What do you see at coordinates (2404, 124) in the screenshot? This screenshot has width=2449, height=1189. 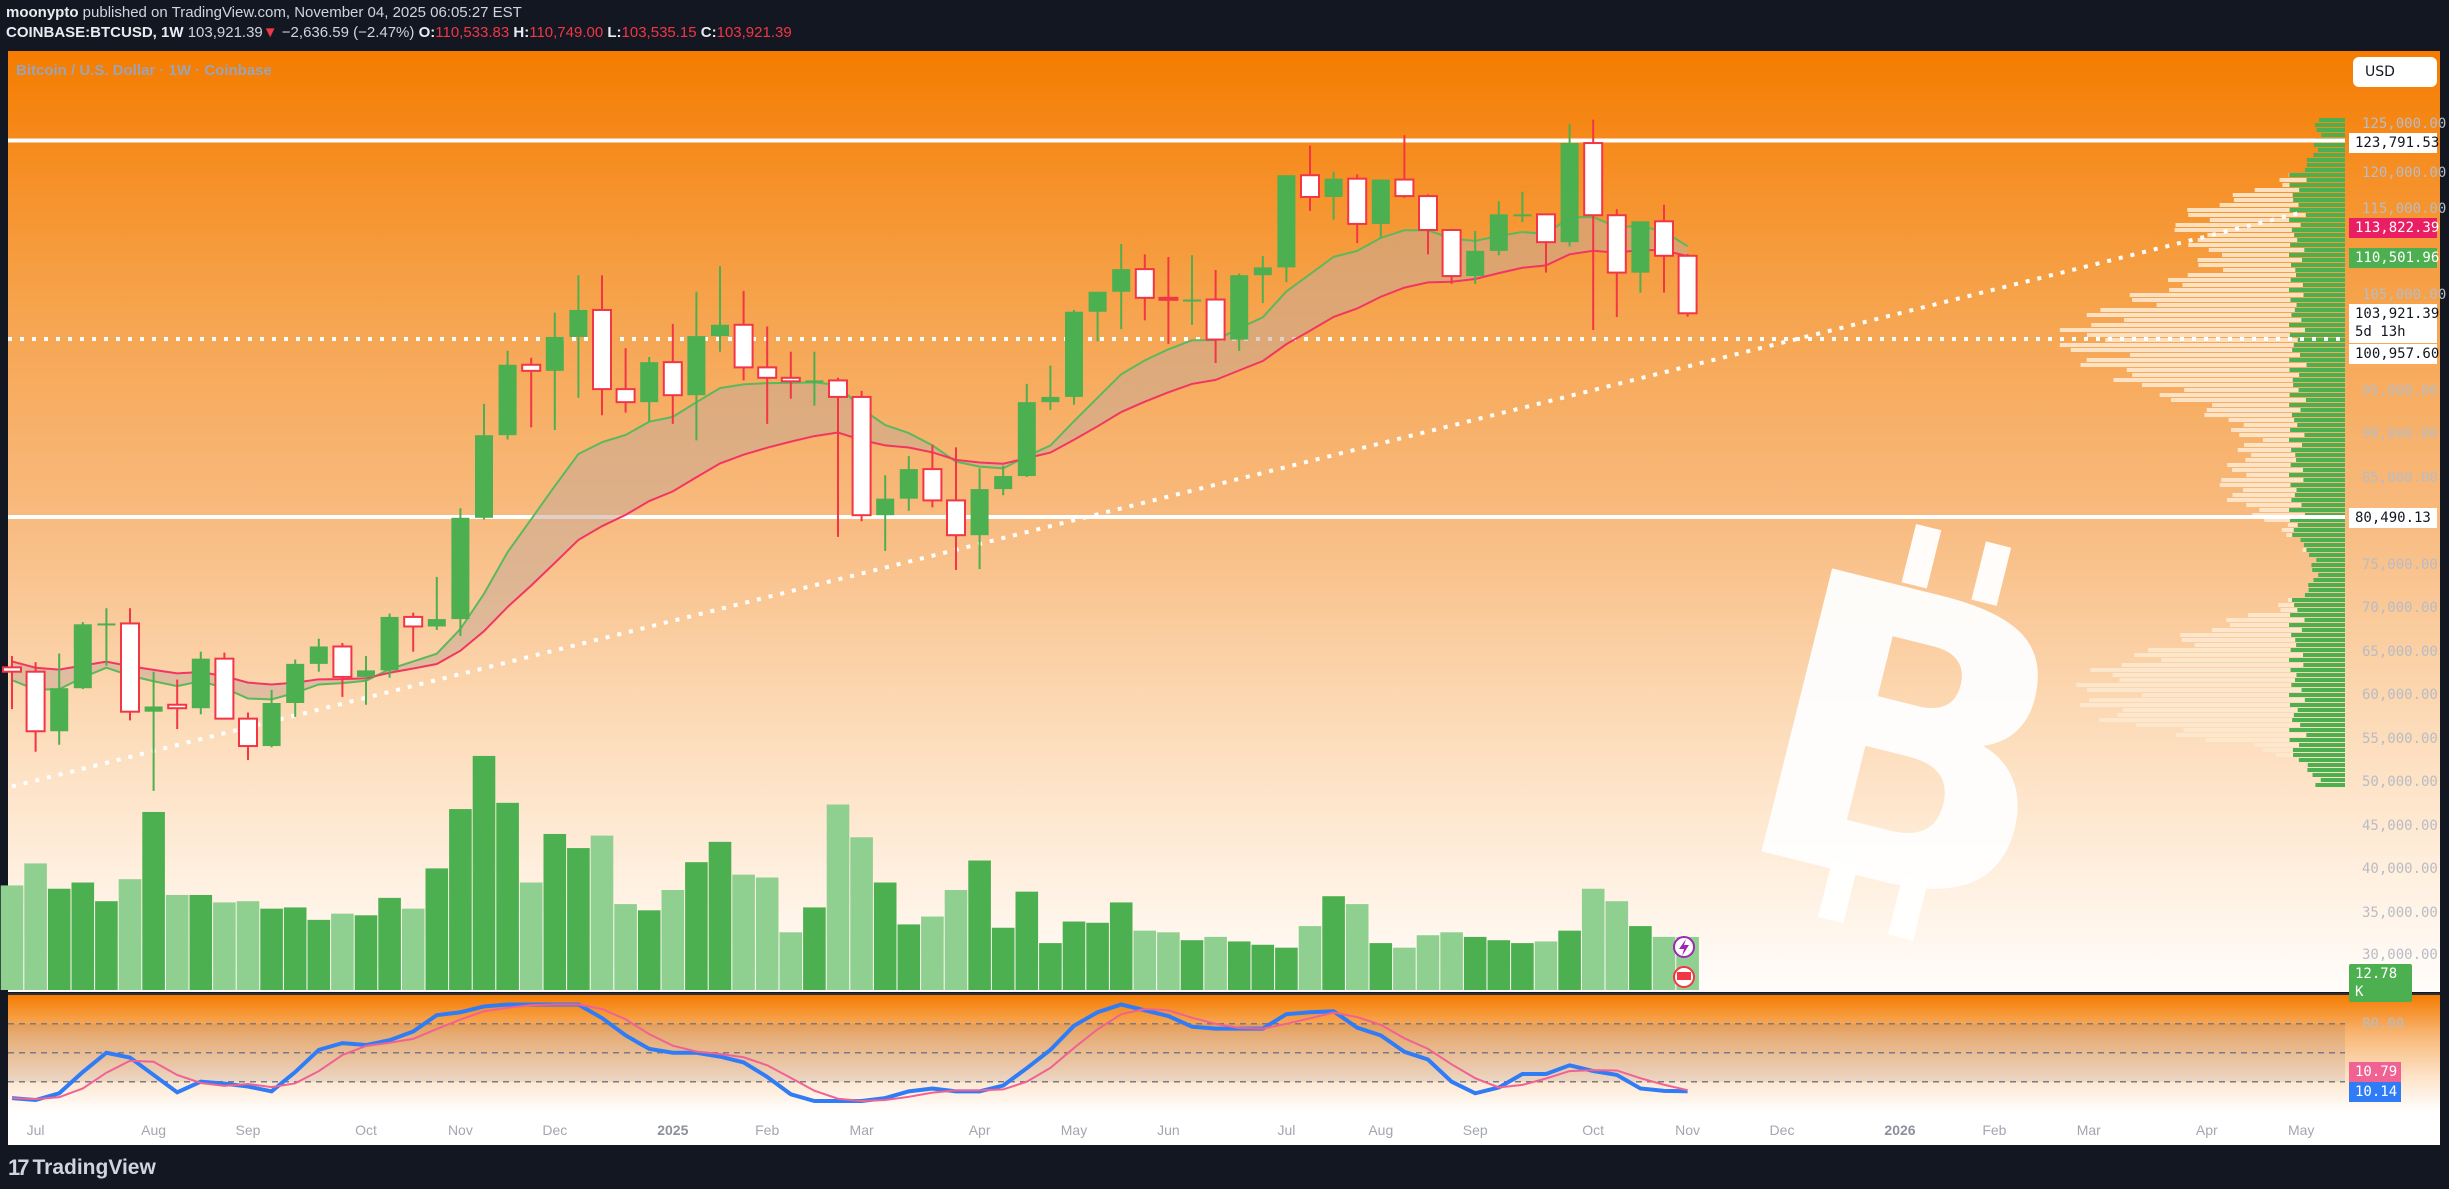 I see `price-tick: 125,000.00` at bounding box center [2404, 124].